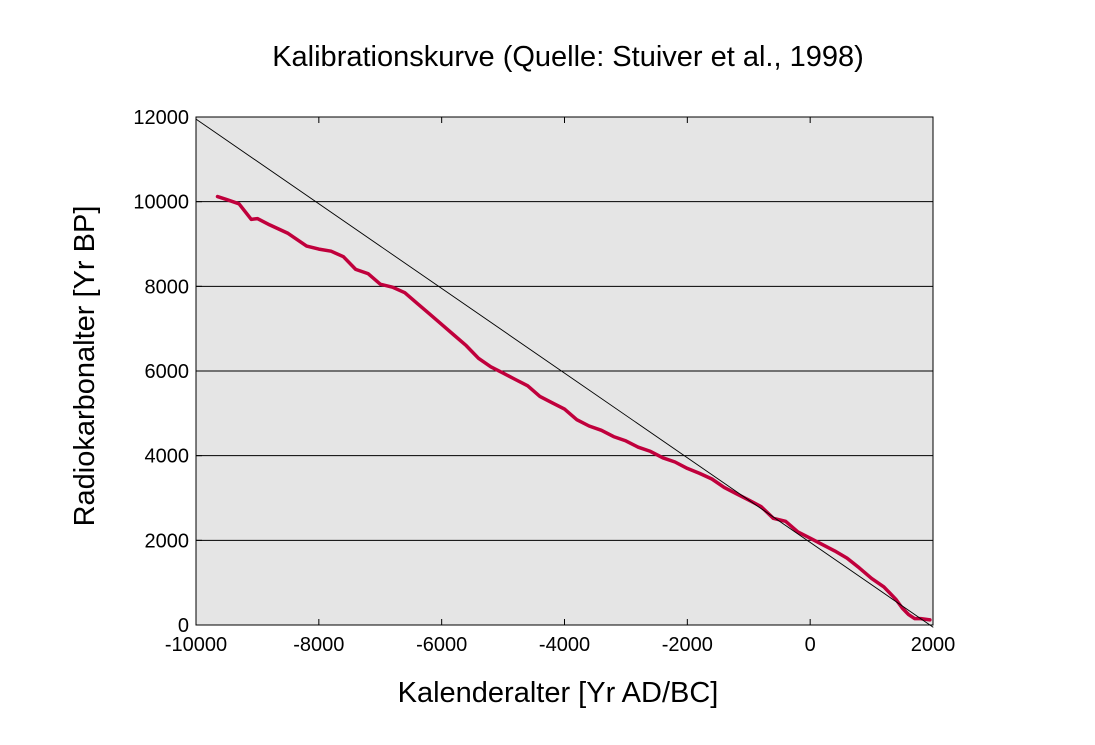 The height and width of the screenshot is (745, 1095). What do you see at coordinates (161, 118) in the screenshot?
I see `y-tick-label: 12000` at bounding box center [161, 118].